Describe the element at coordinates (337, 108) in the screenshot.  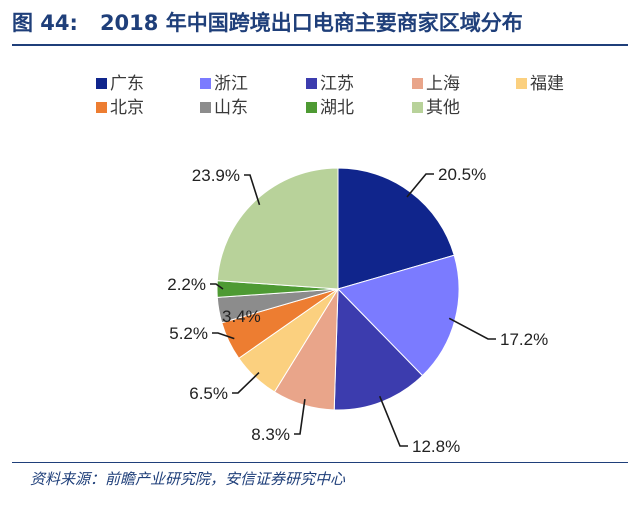
I see `legend-label: 湖北` at that location.